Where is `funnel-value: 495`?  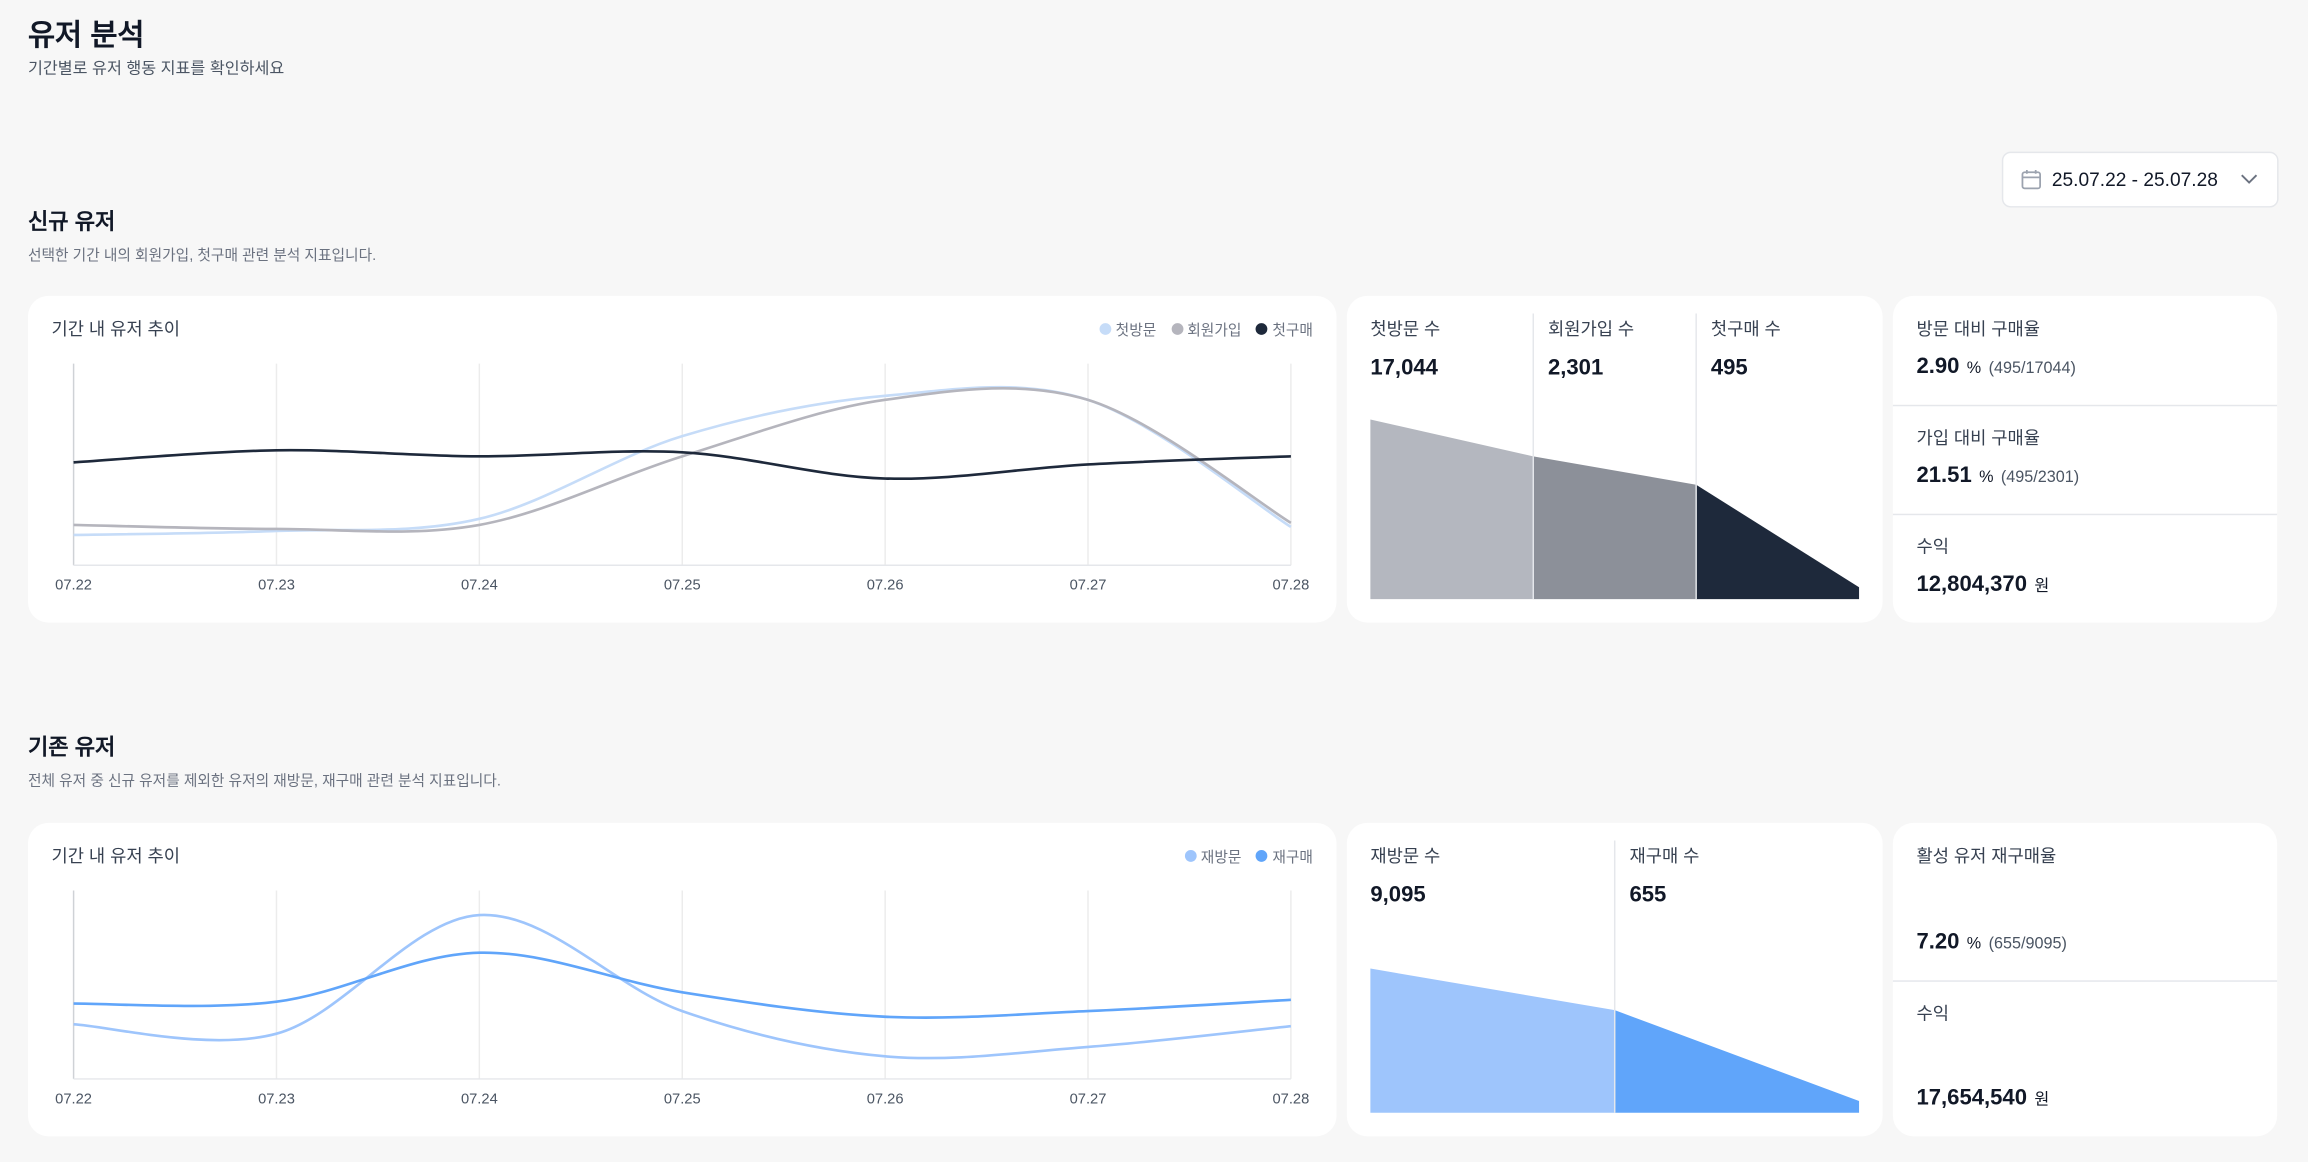 funnel-value: 495 is located at coordinates (1729, 368).